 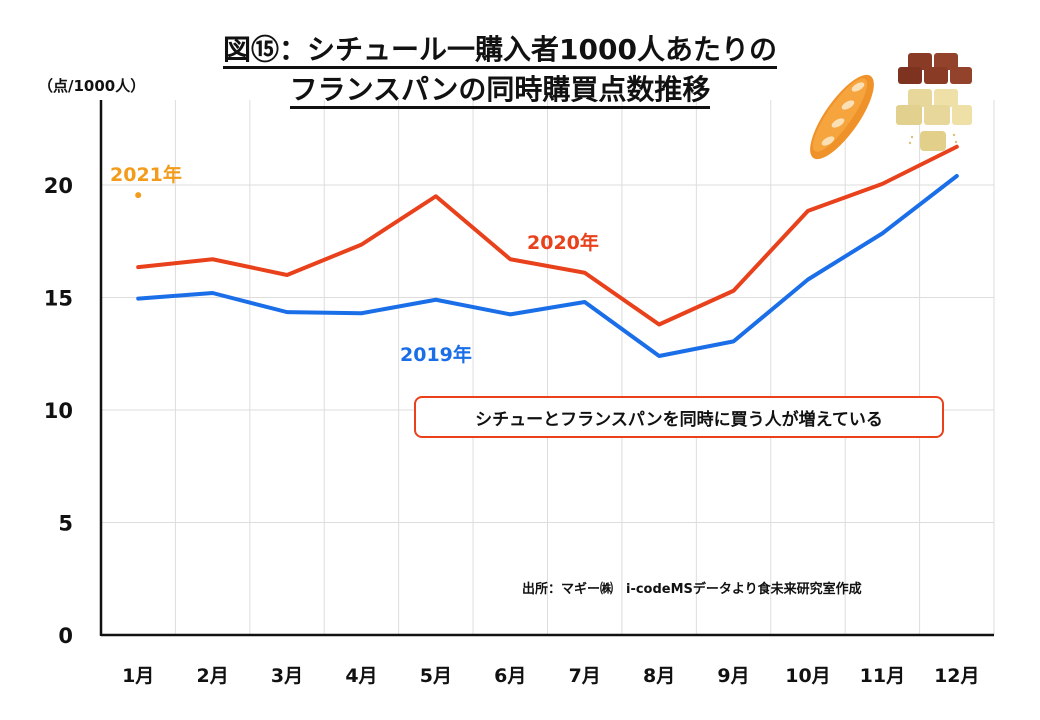 I want to click on x-tick-label: 1月, so click(x=138, y=676).